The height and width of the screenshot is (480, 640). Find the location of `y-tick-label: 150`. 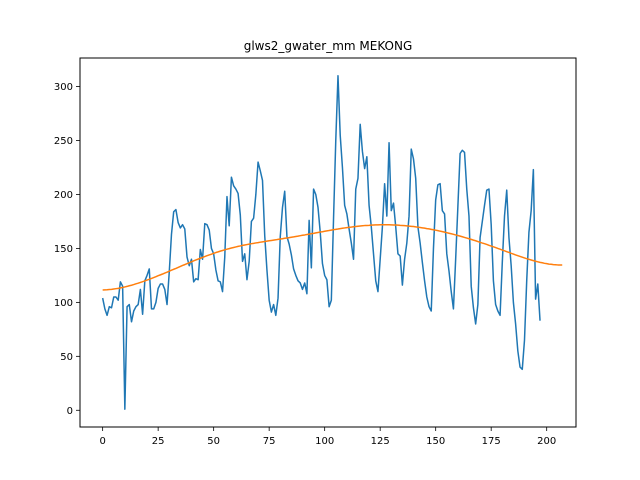

y-tick-label: 150 is located at coordinates (63, 249).